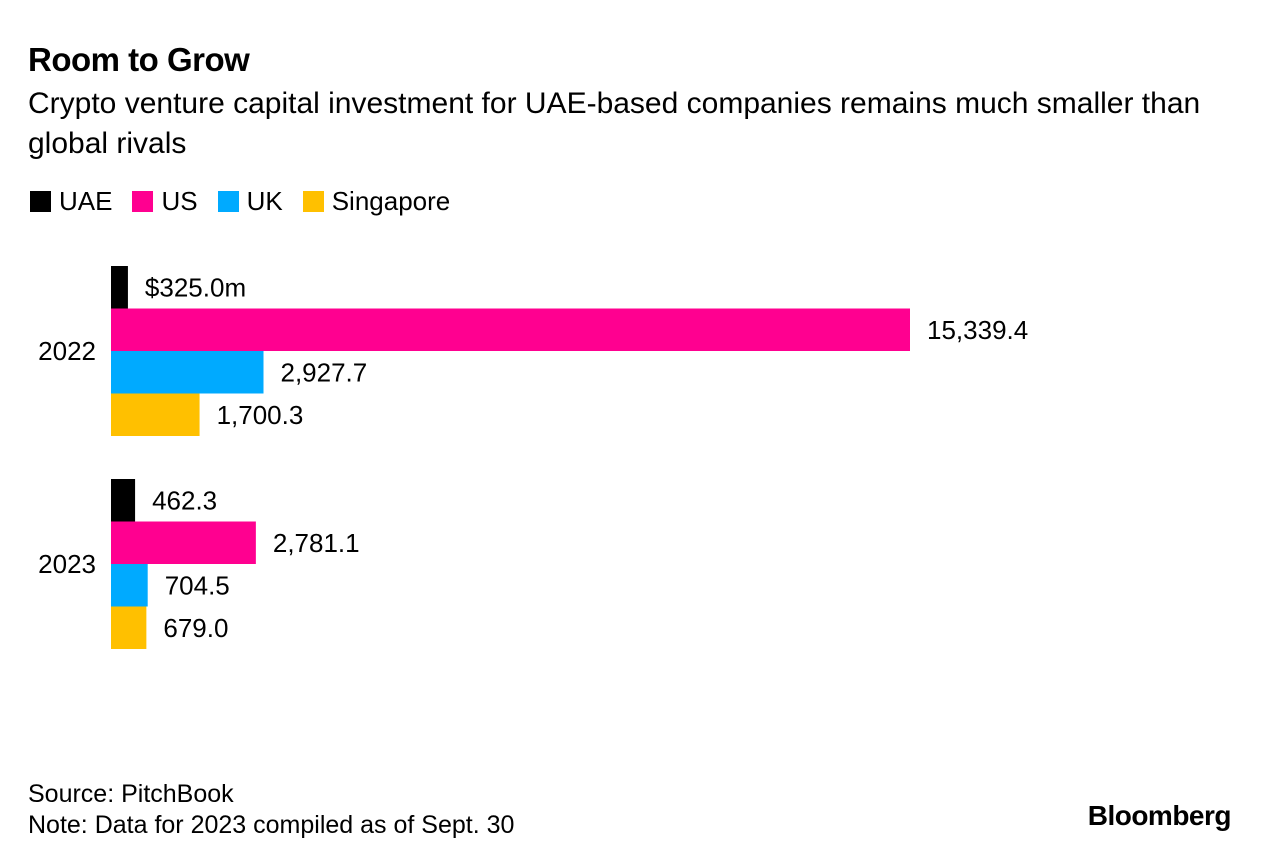  What do you see at coordinates (195, 628) in the screenshot?
I see `data-label-singapore-2023: 679.0` at bounding box center [195, 628].